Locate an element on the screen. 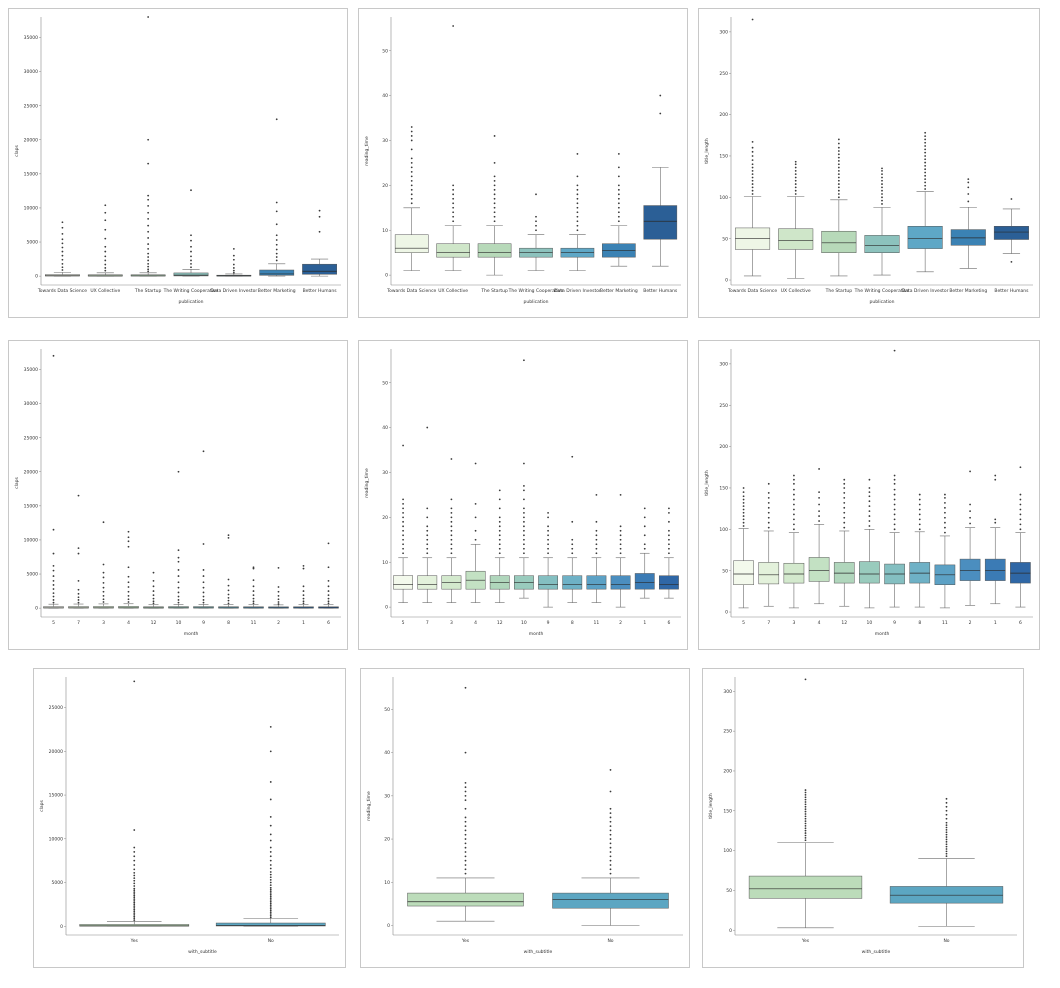 This screenshot has height=988, width=1060. x-tick-label: 9 is located at coordinates (894, 623).